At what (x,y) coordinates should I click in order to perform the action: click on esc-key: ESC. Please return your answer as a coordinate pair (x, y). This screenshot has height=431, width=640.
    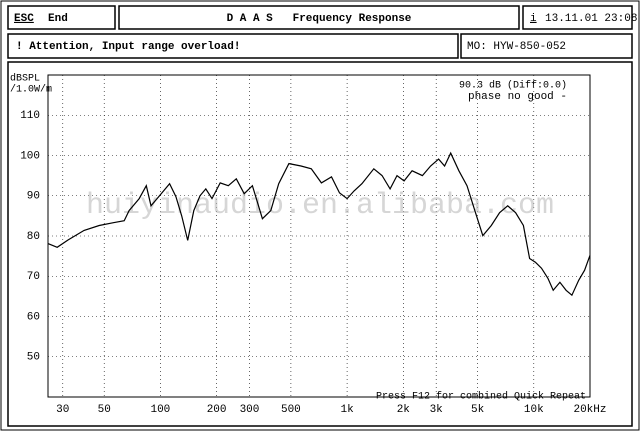
    Looking at the image, I should click on (24, 19).